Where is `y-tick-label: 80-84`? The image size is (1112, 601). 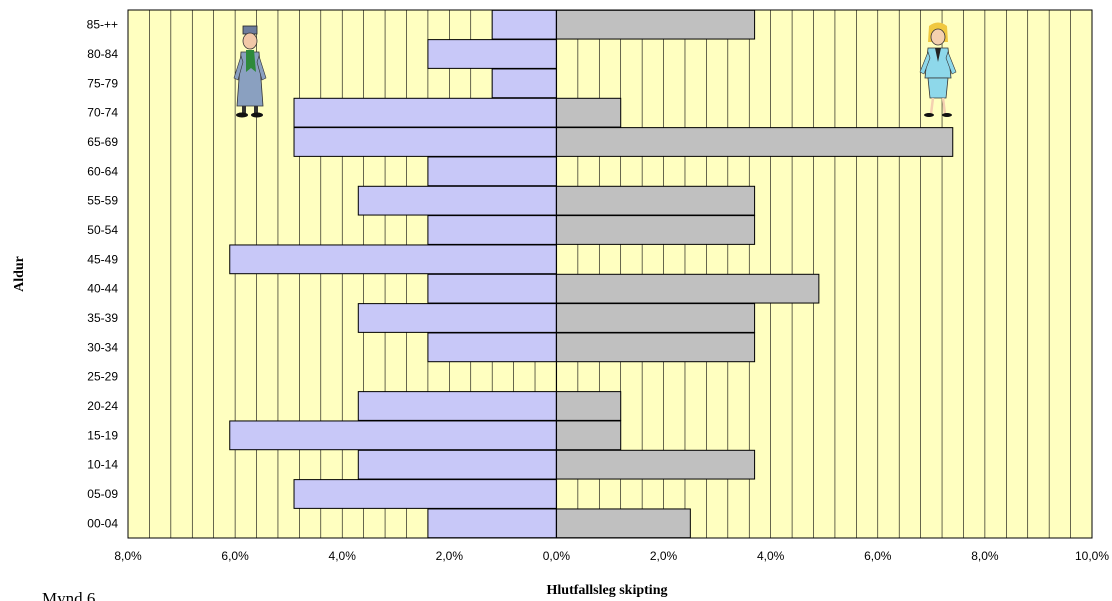 y-tick-label: 80-84 is located at coordinates (102, 54).